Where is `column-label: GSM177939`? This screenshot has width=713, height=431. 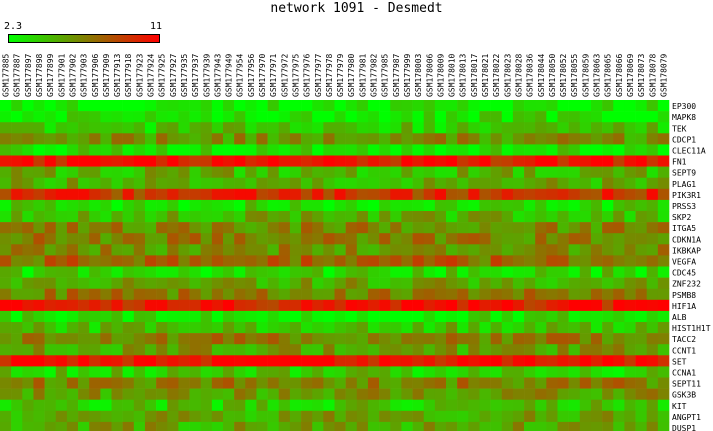
column-label: GSM177939 is located at coordinates (206, 75).